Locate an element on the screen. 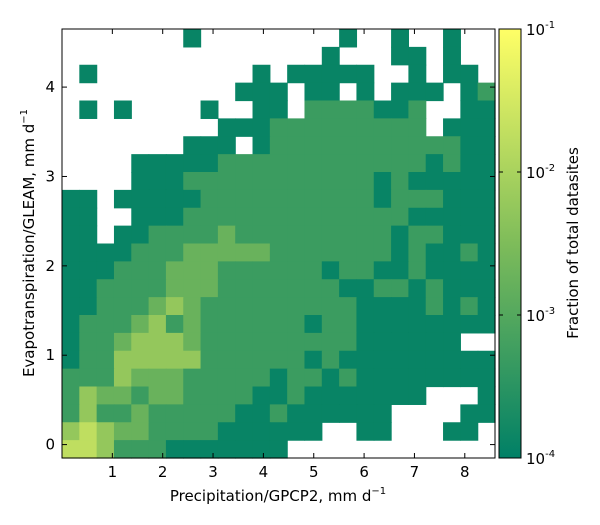  x-tick-label: 6 is located at coordinates (364, 472).